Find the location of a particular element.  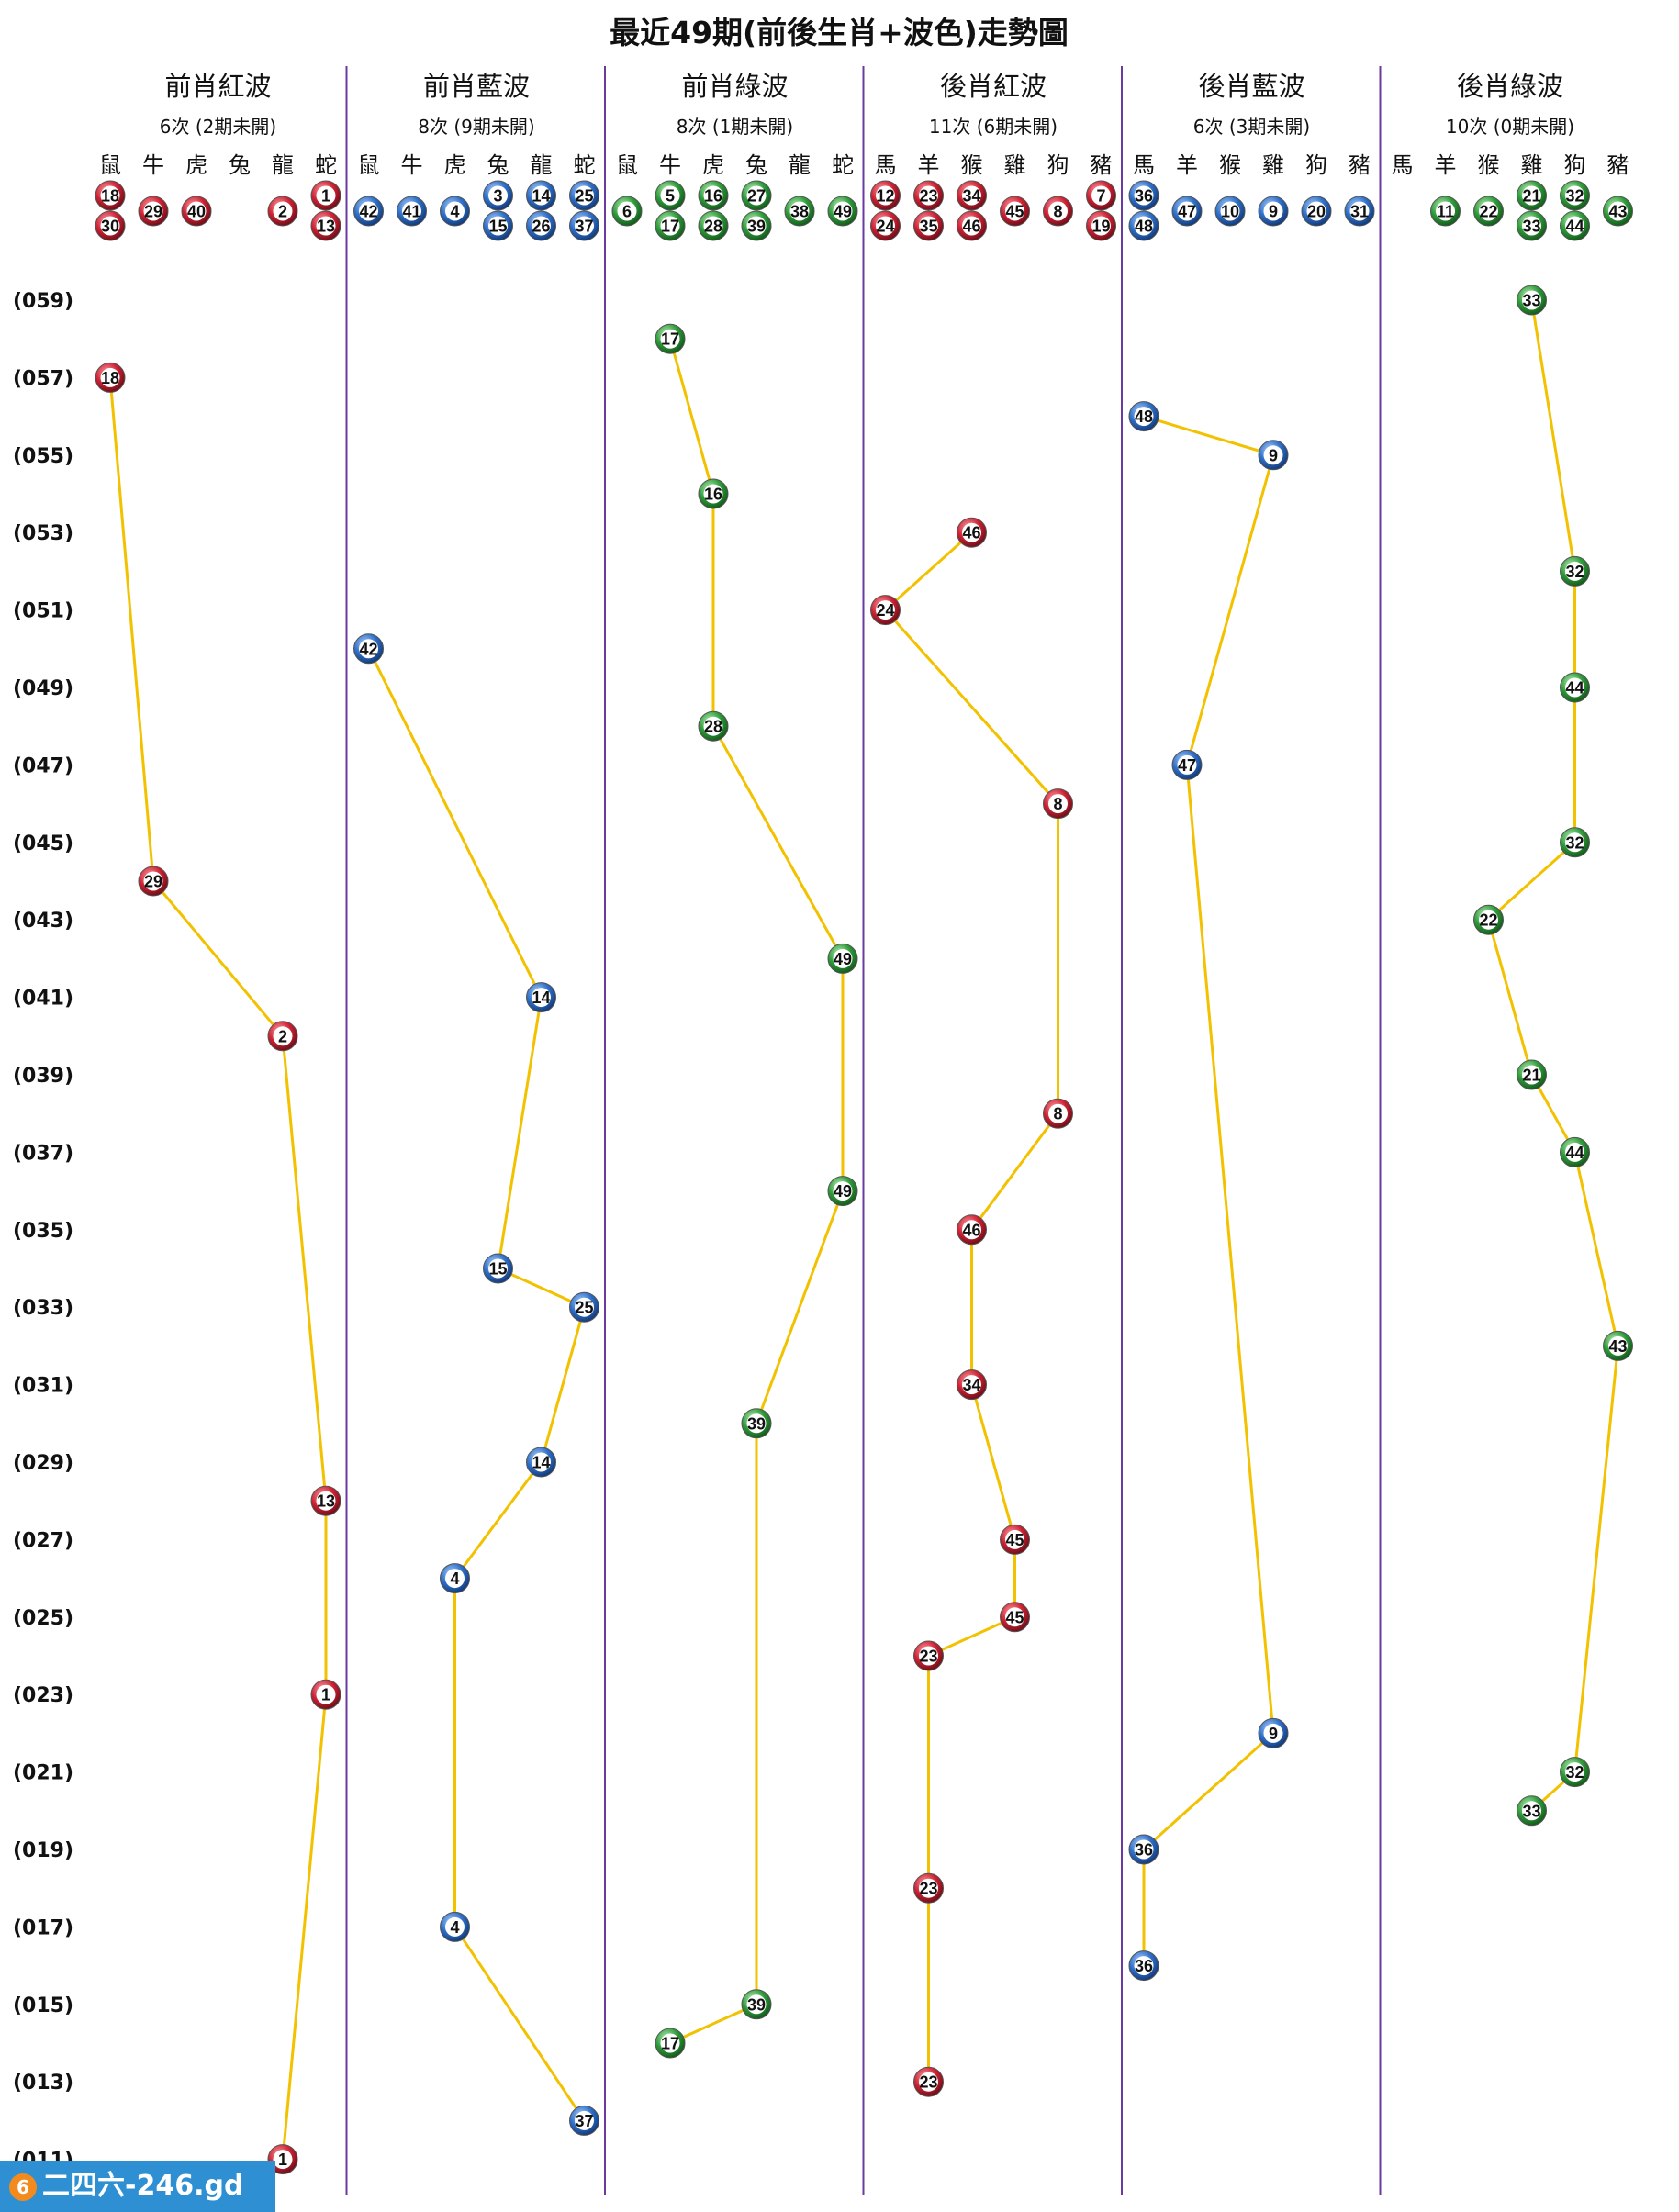

legend-ball-number: 24 is located at coordinates (885, 227).